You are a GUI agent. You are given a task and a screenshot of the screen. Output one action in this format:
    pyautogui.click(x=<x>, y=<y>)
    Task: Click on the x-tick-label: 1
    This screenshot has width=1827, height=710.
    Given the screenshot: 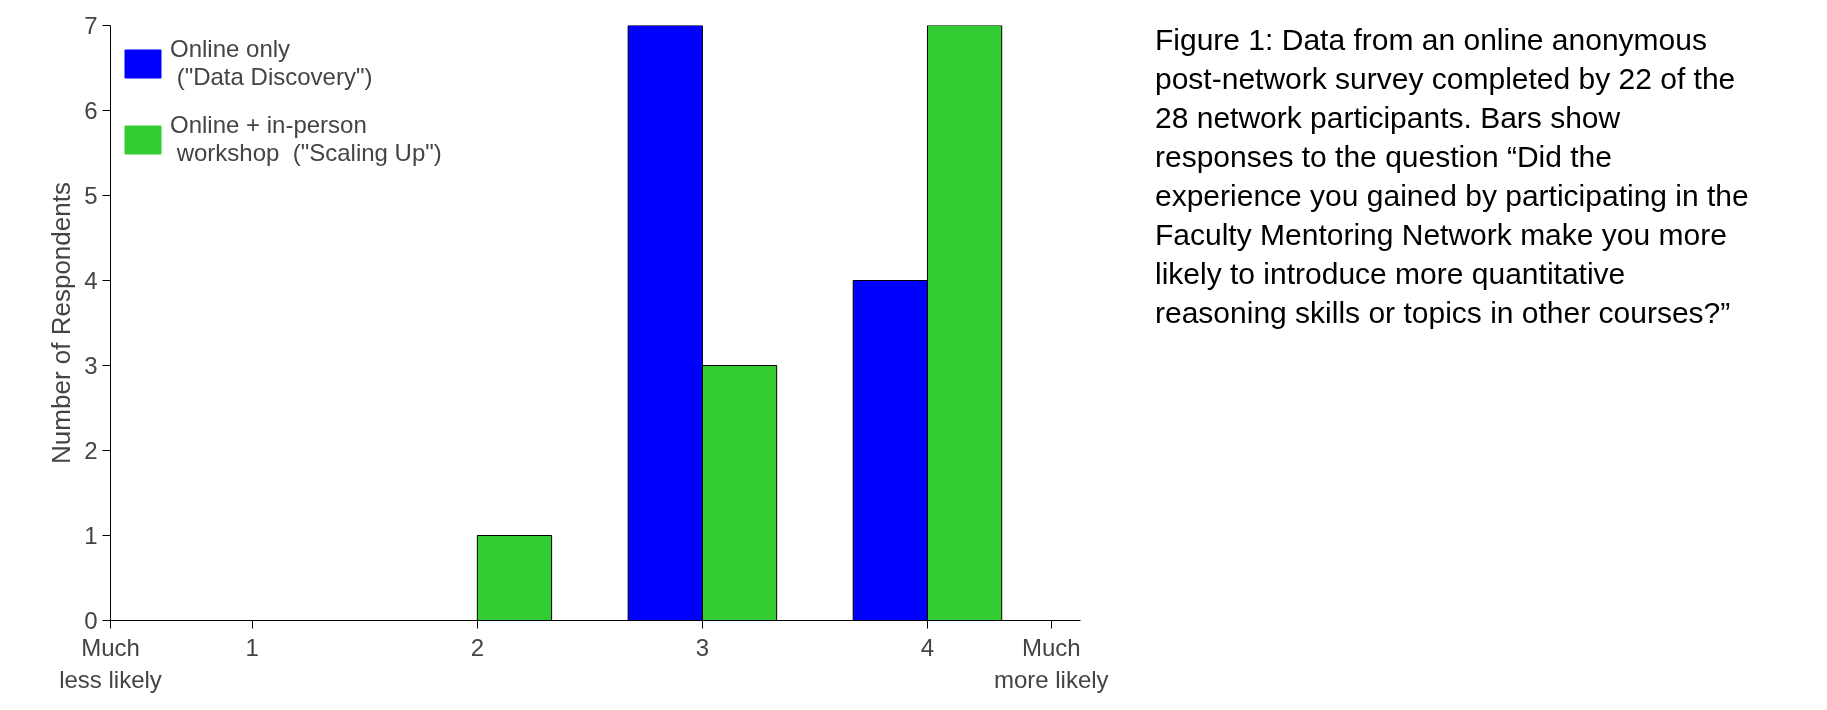 What is the action you would take?
    pyautogui.click(x=252, y=647)
    